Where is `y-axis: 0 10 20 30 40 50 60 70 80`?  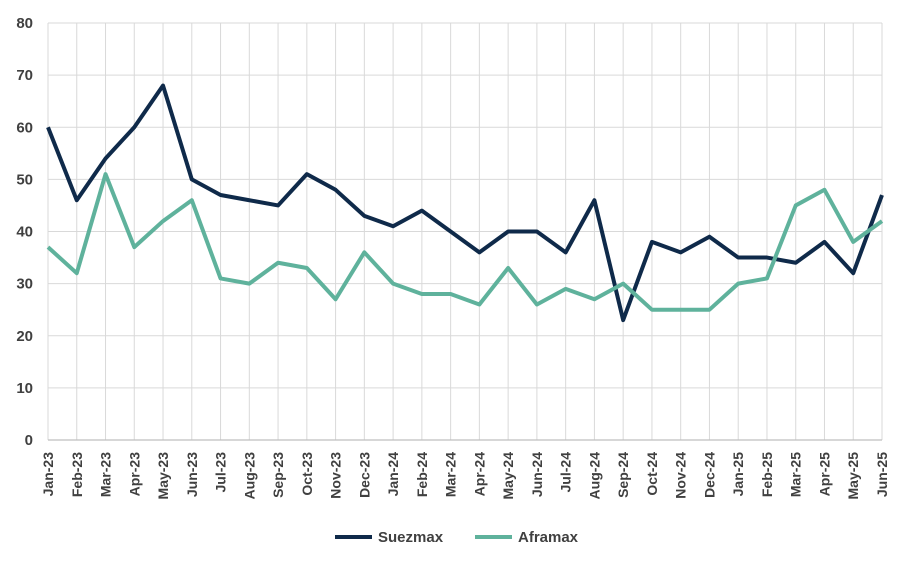 y-axis: 0 10 20 30 40 50 60 70 80 is located at coordinates (24, 232).